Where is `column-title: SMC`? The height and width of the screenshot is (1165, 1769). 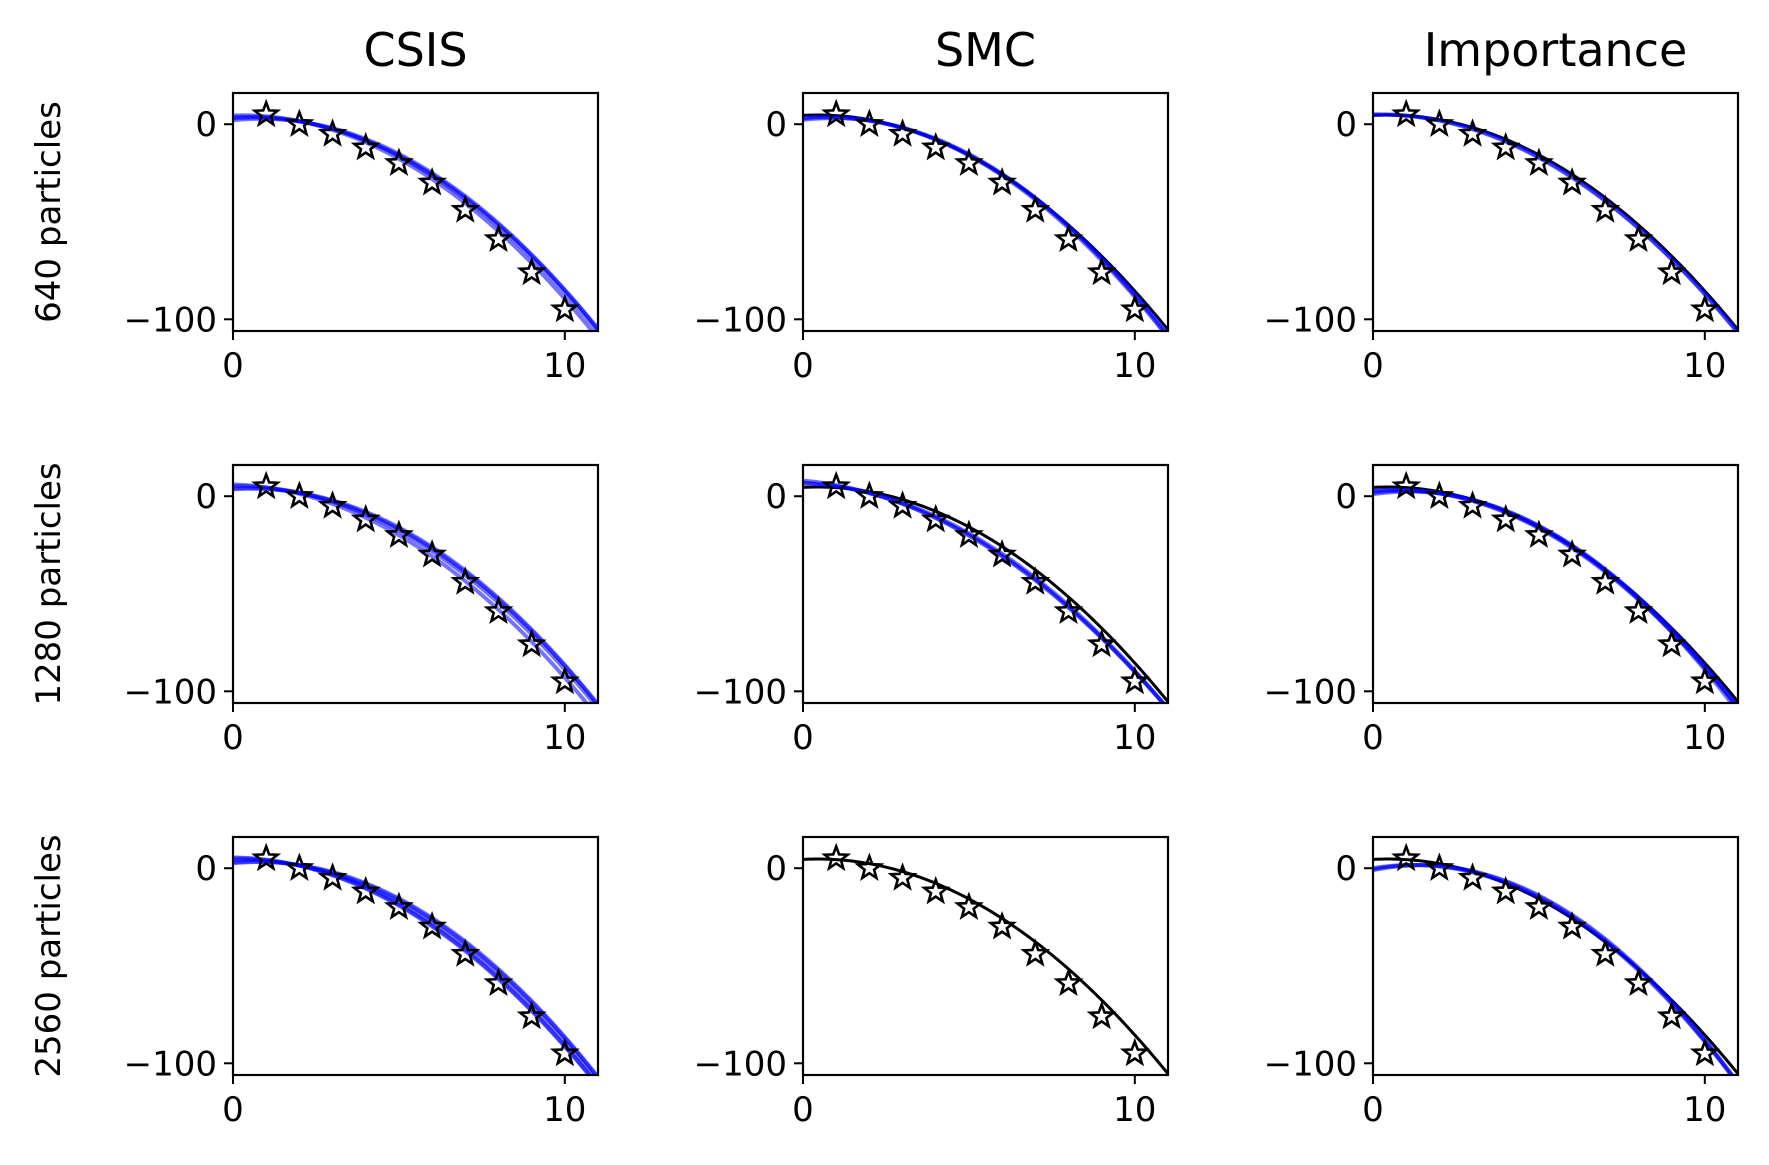
column-title: SMC is located at coordinates (985, 50).